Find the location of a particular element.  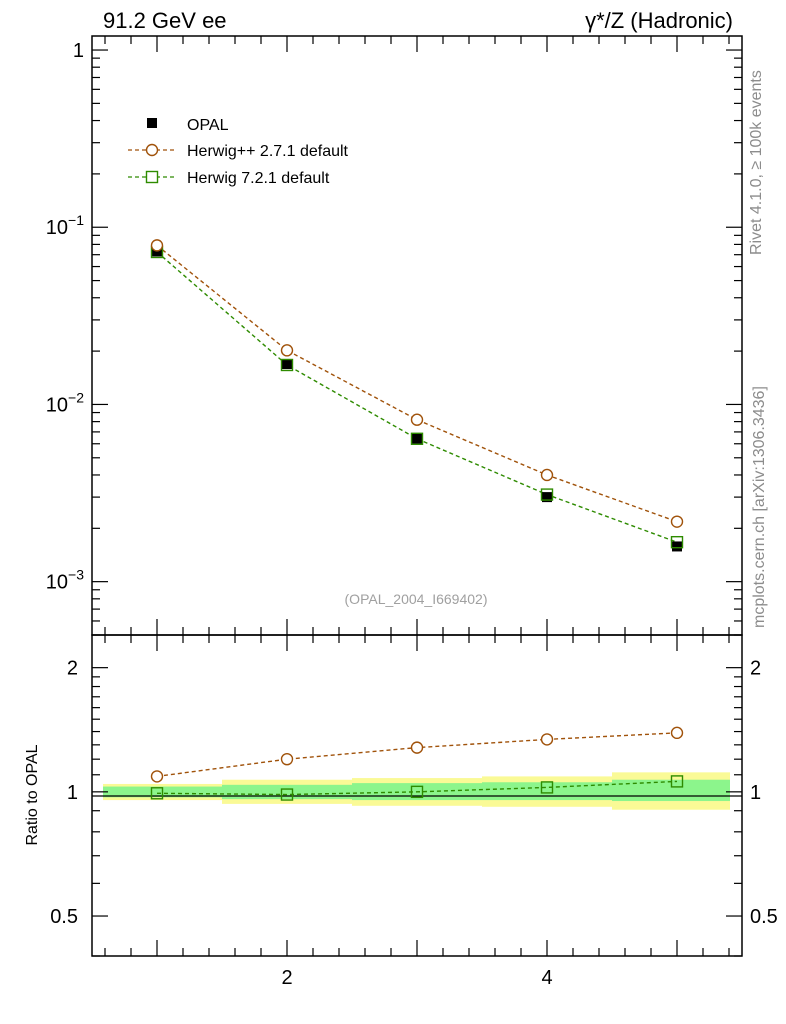

ratio-ytick-label-left: 2 is located at coordinates (72, 669).